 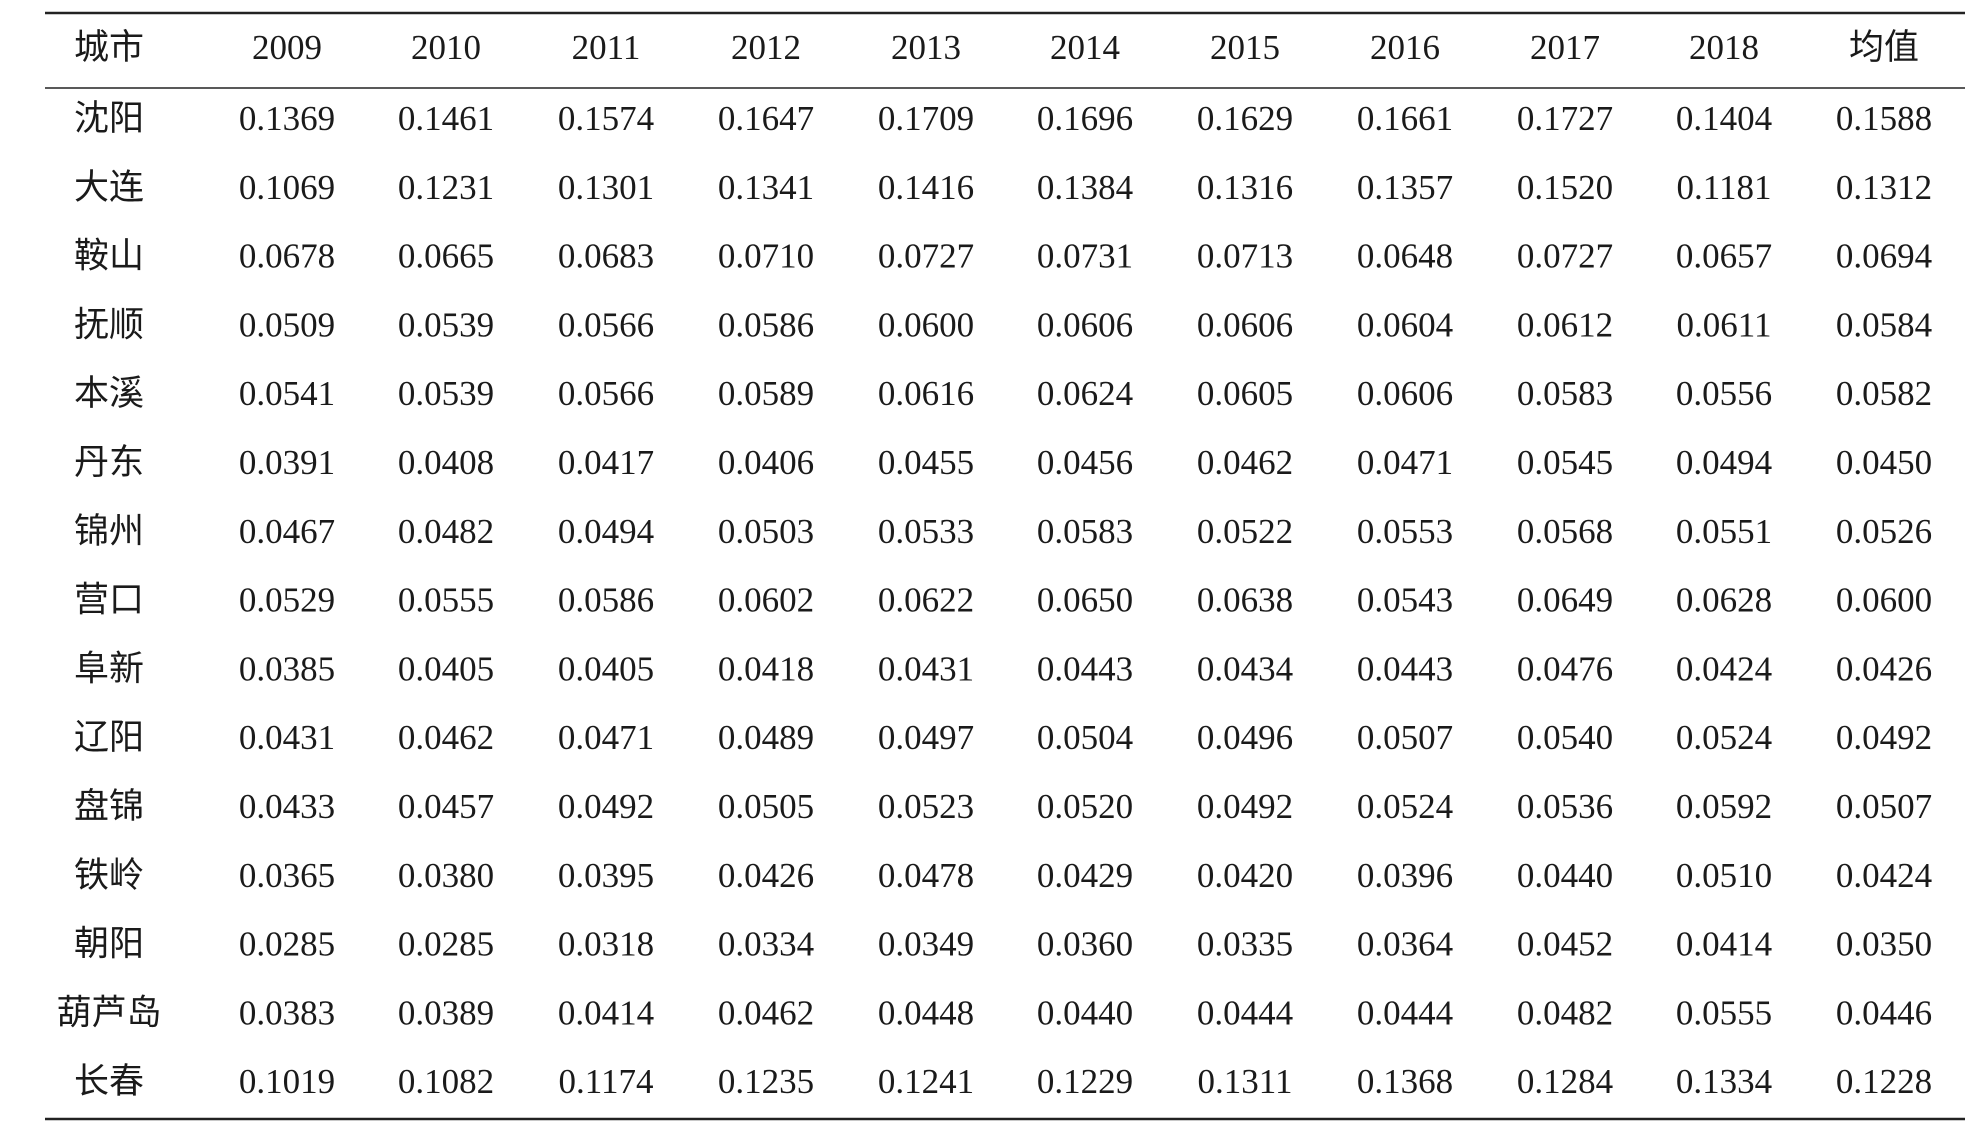 What do you see at coordinates (109, 1081) in the screenshot?
I see `row-label: 长春` at bounding box center [109, 1081].